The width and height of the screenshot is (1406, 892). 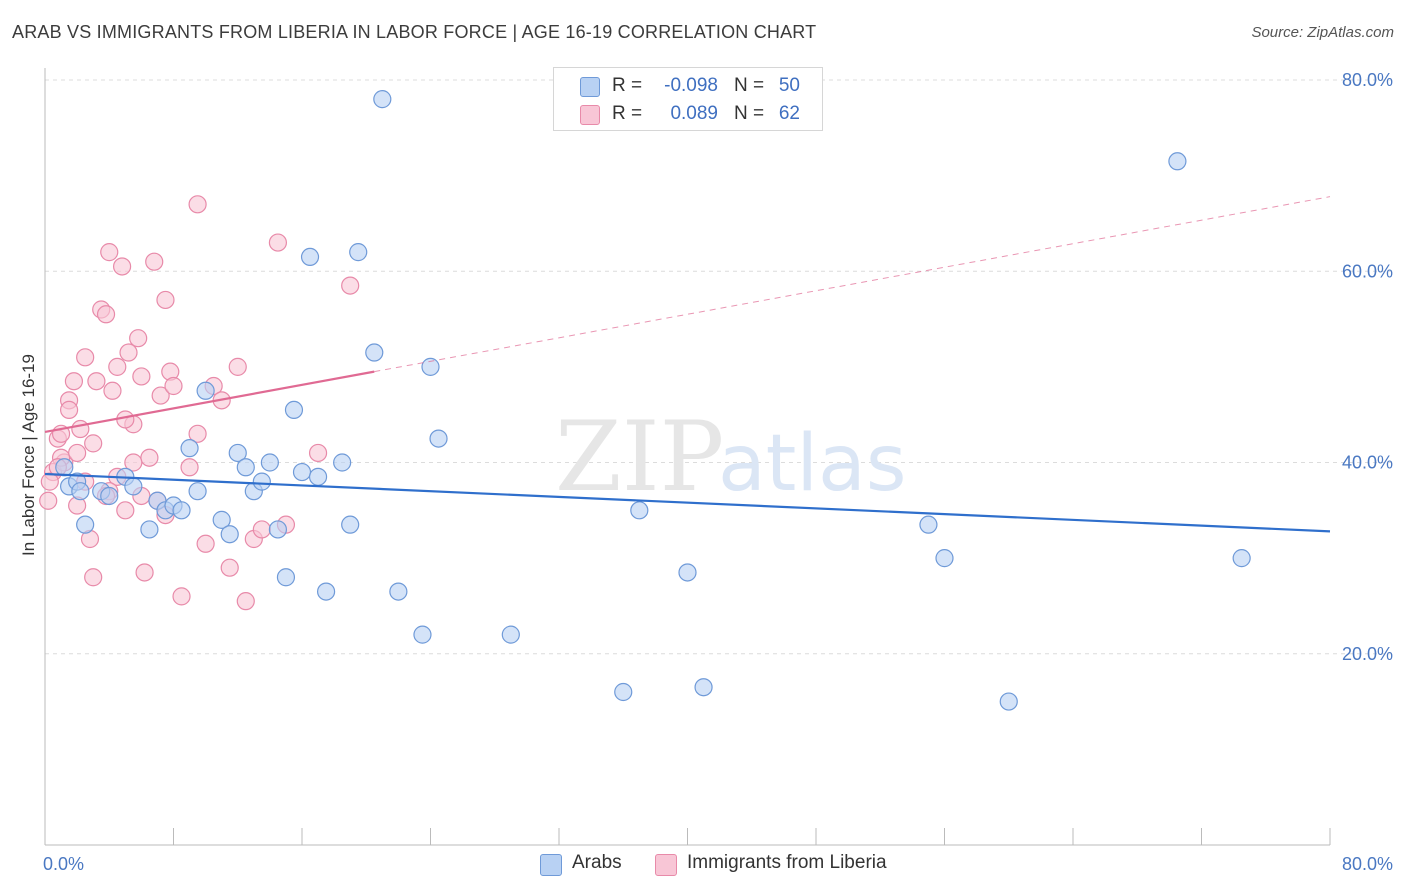 What do you see at coordinates (1367, 80) in the screenshot?
I see `y-tick-label: 80.0%` at bounding box center [1367, 80].